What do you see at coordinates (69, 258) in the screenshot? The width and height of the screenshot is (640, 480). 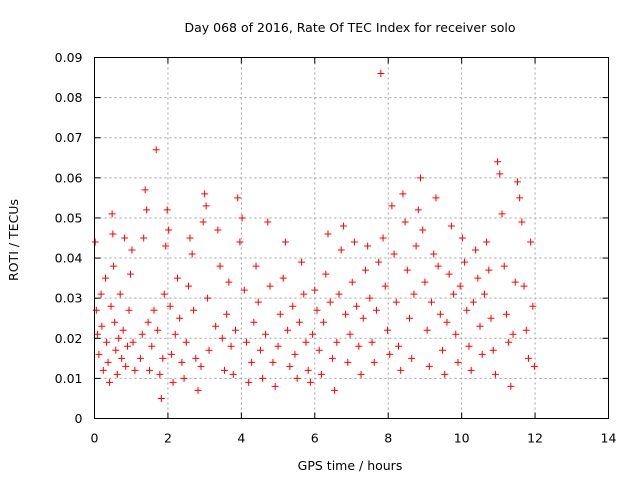 I see `y-tick-label: 0.04` at bounding box center [69, 258].